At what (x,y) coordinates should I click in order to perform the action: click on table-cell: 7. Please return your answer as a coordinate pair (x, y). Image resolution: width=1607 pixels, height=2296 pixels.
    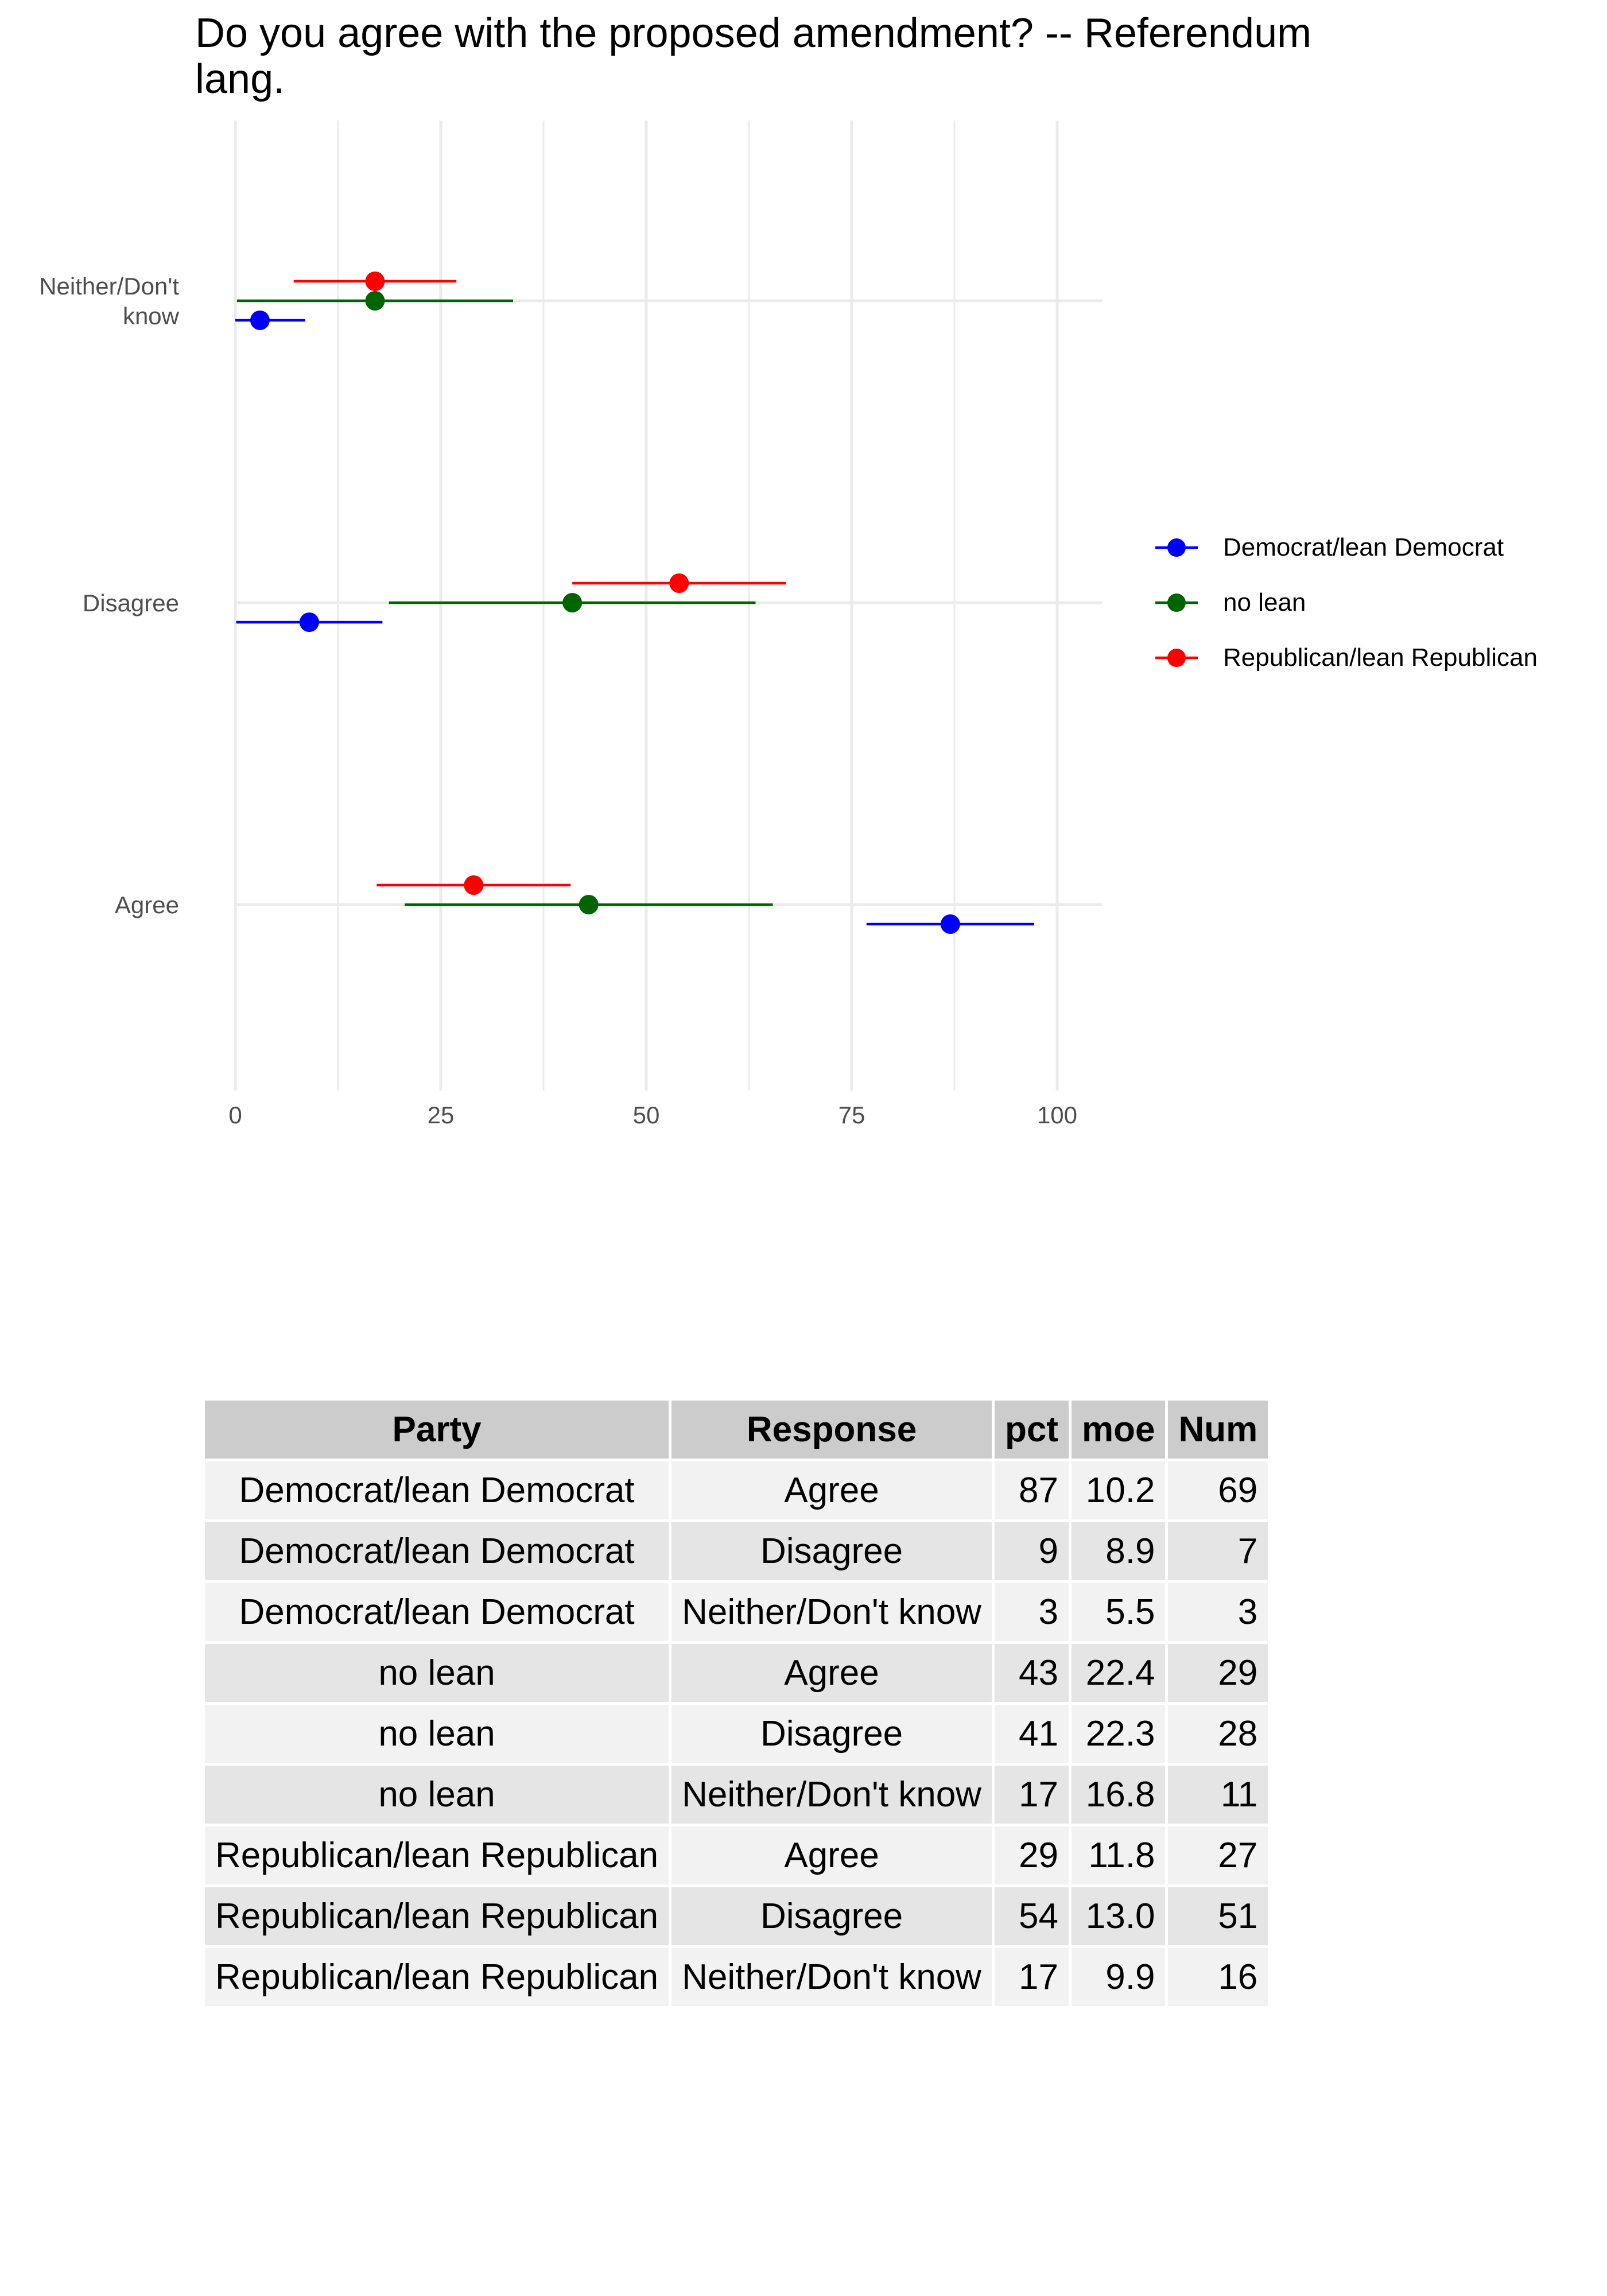
    Looking at the image, I should click on (1218, 1551).